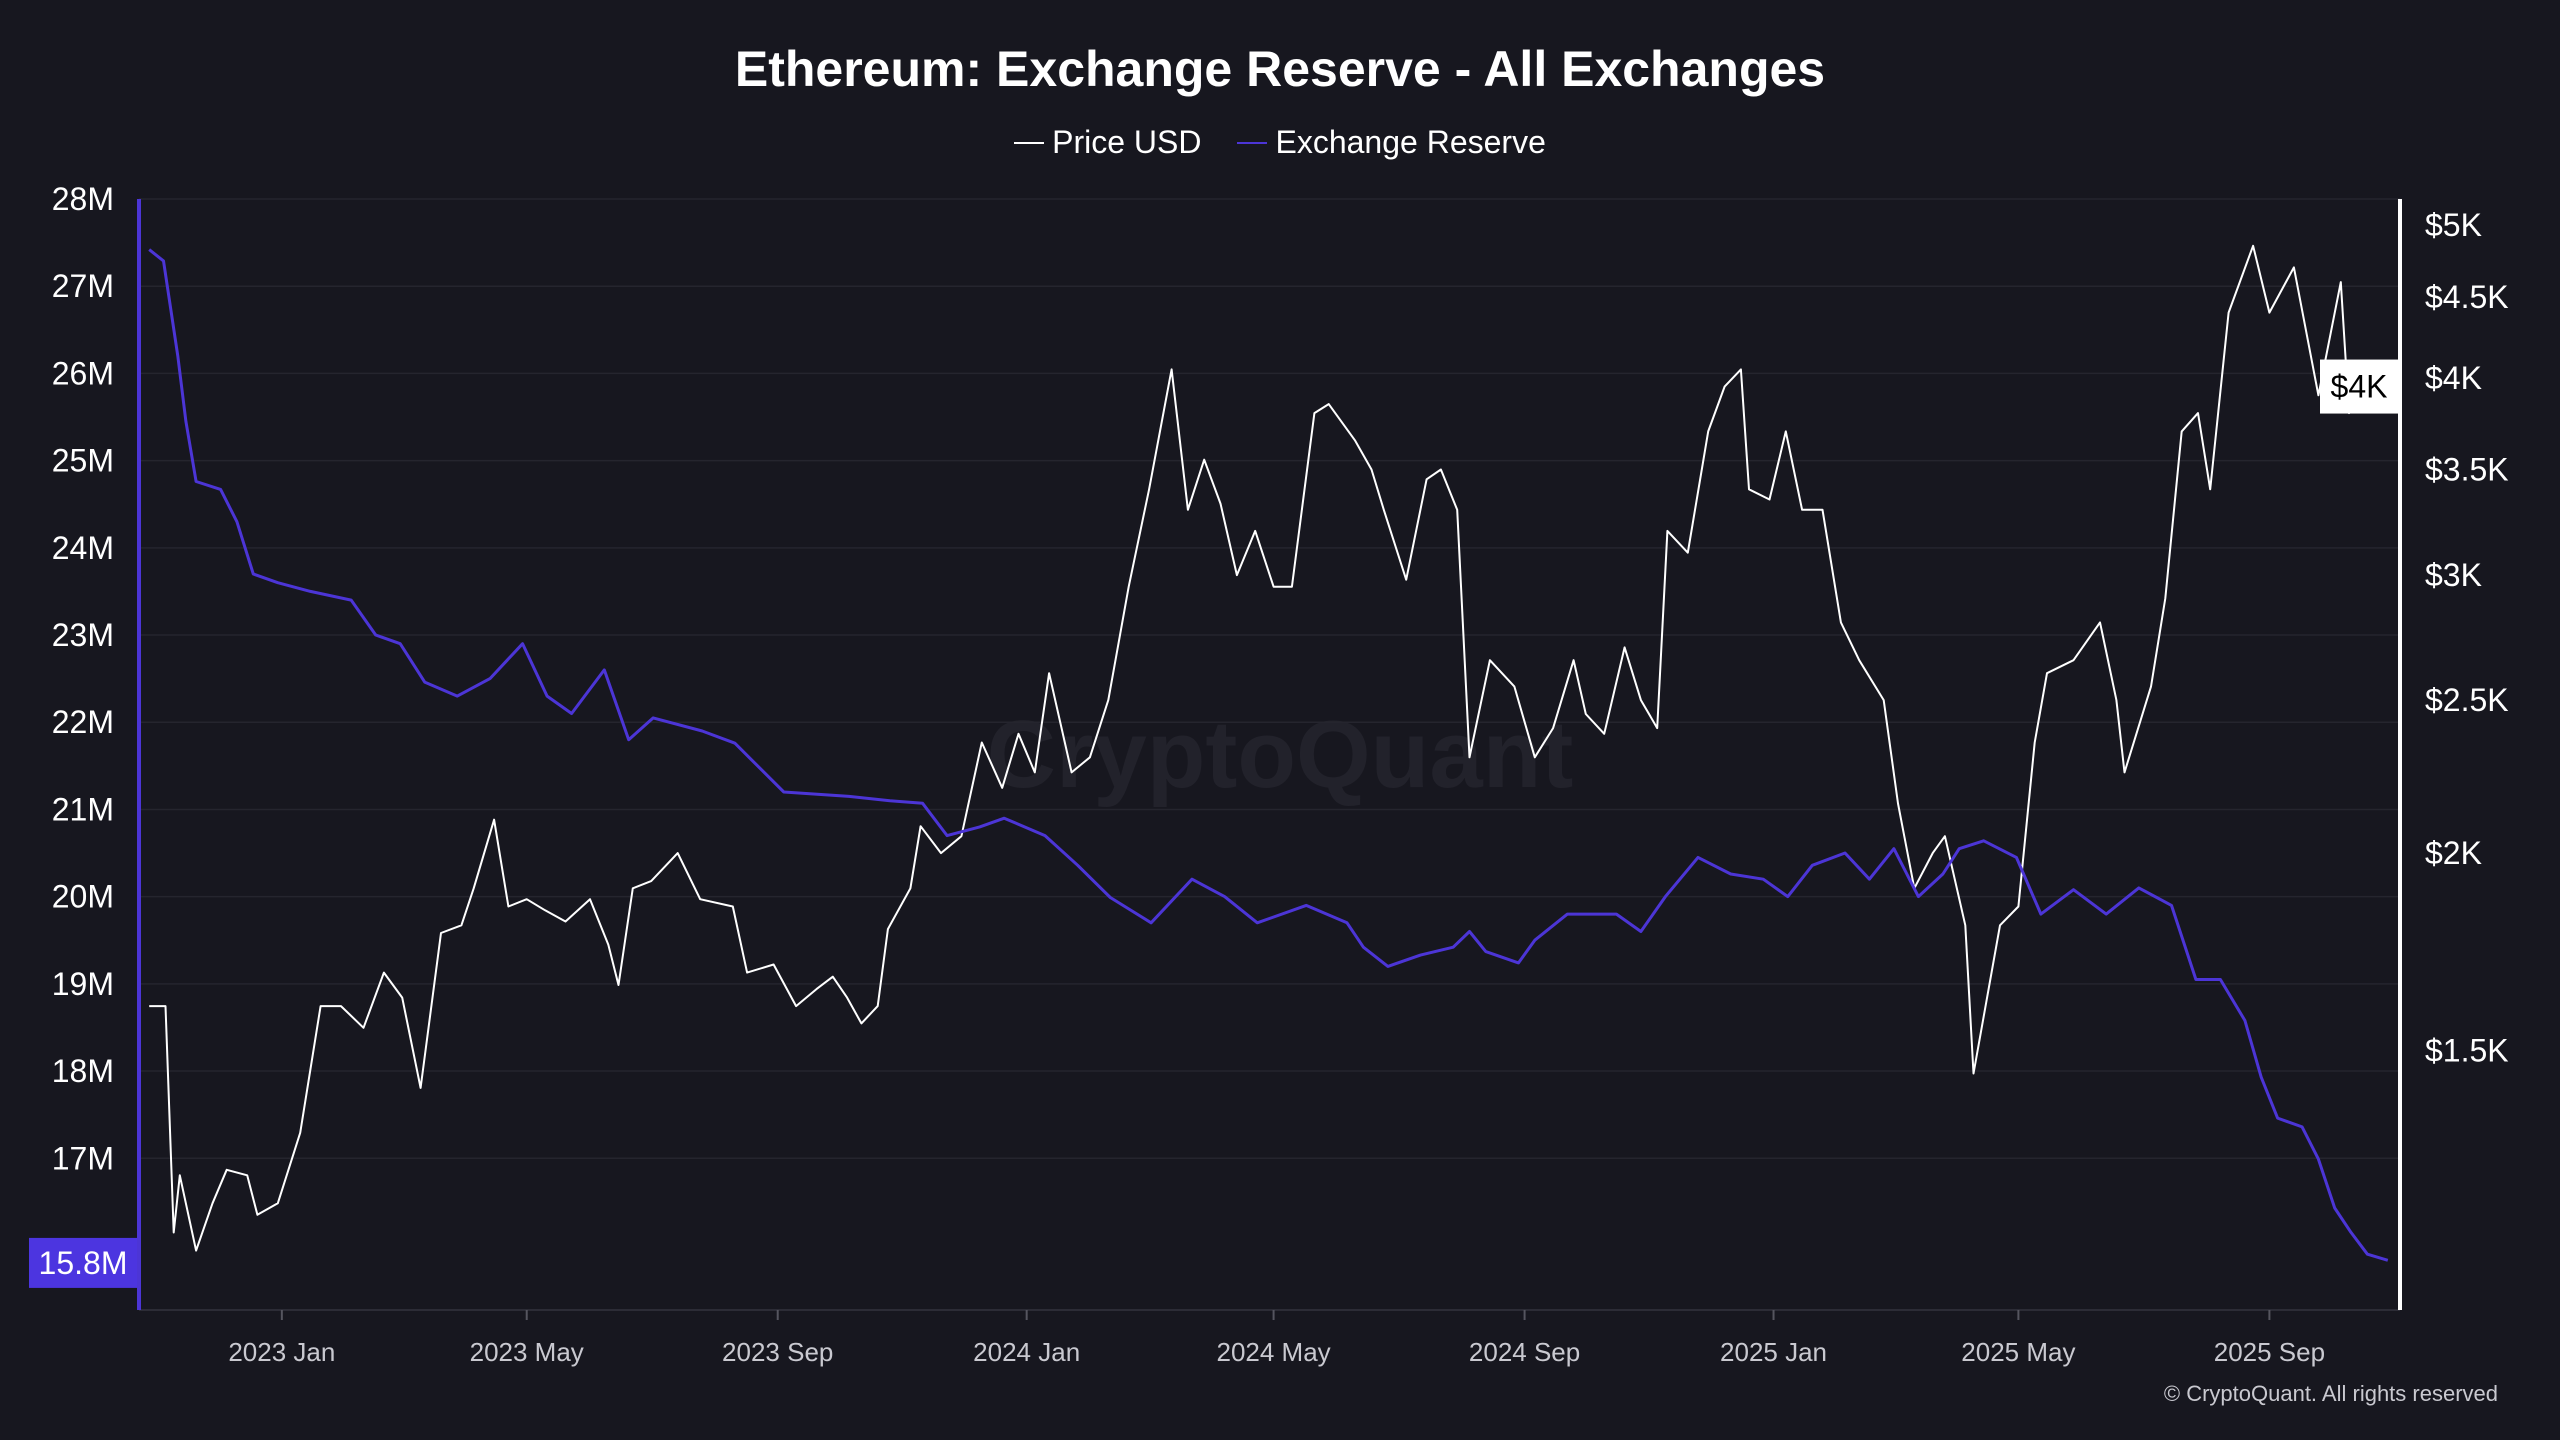 This screenshot has height=1440, width=2560. Describe the element at coordinates (2467, 700) in the screenshot. I see `right-tick-label: $2.5K` at that location.